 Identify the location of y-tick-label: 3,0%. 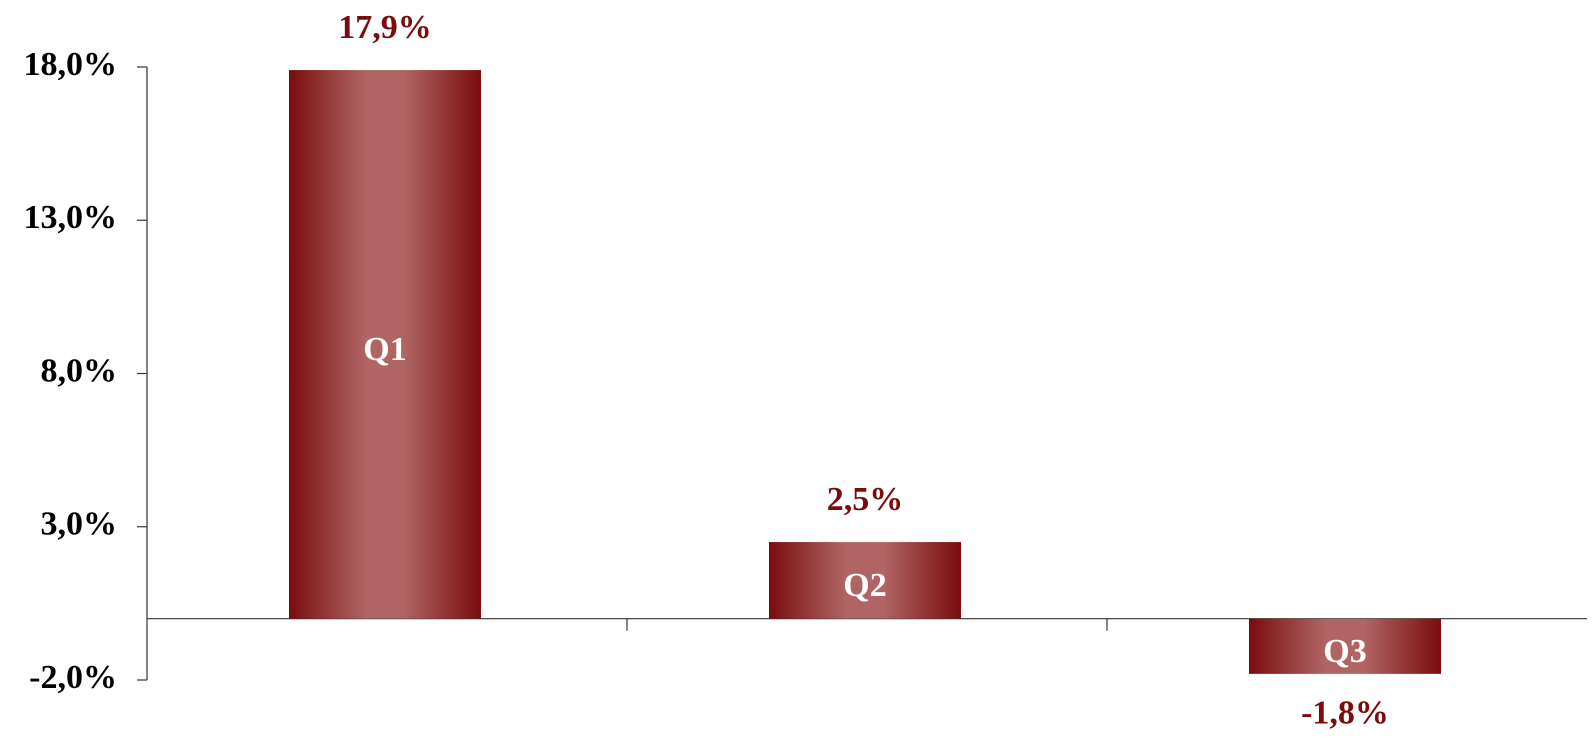
(79, 524).